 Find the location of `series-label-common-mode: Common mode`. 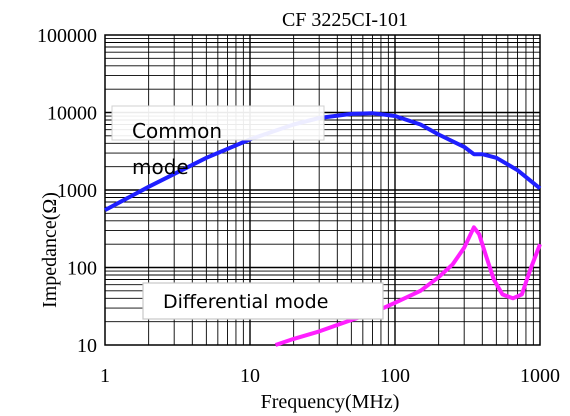

series-label-common-mode: Common mode is located at coordinates (218, 142).